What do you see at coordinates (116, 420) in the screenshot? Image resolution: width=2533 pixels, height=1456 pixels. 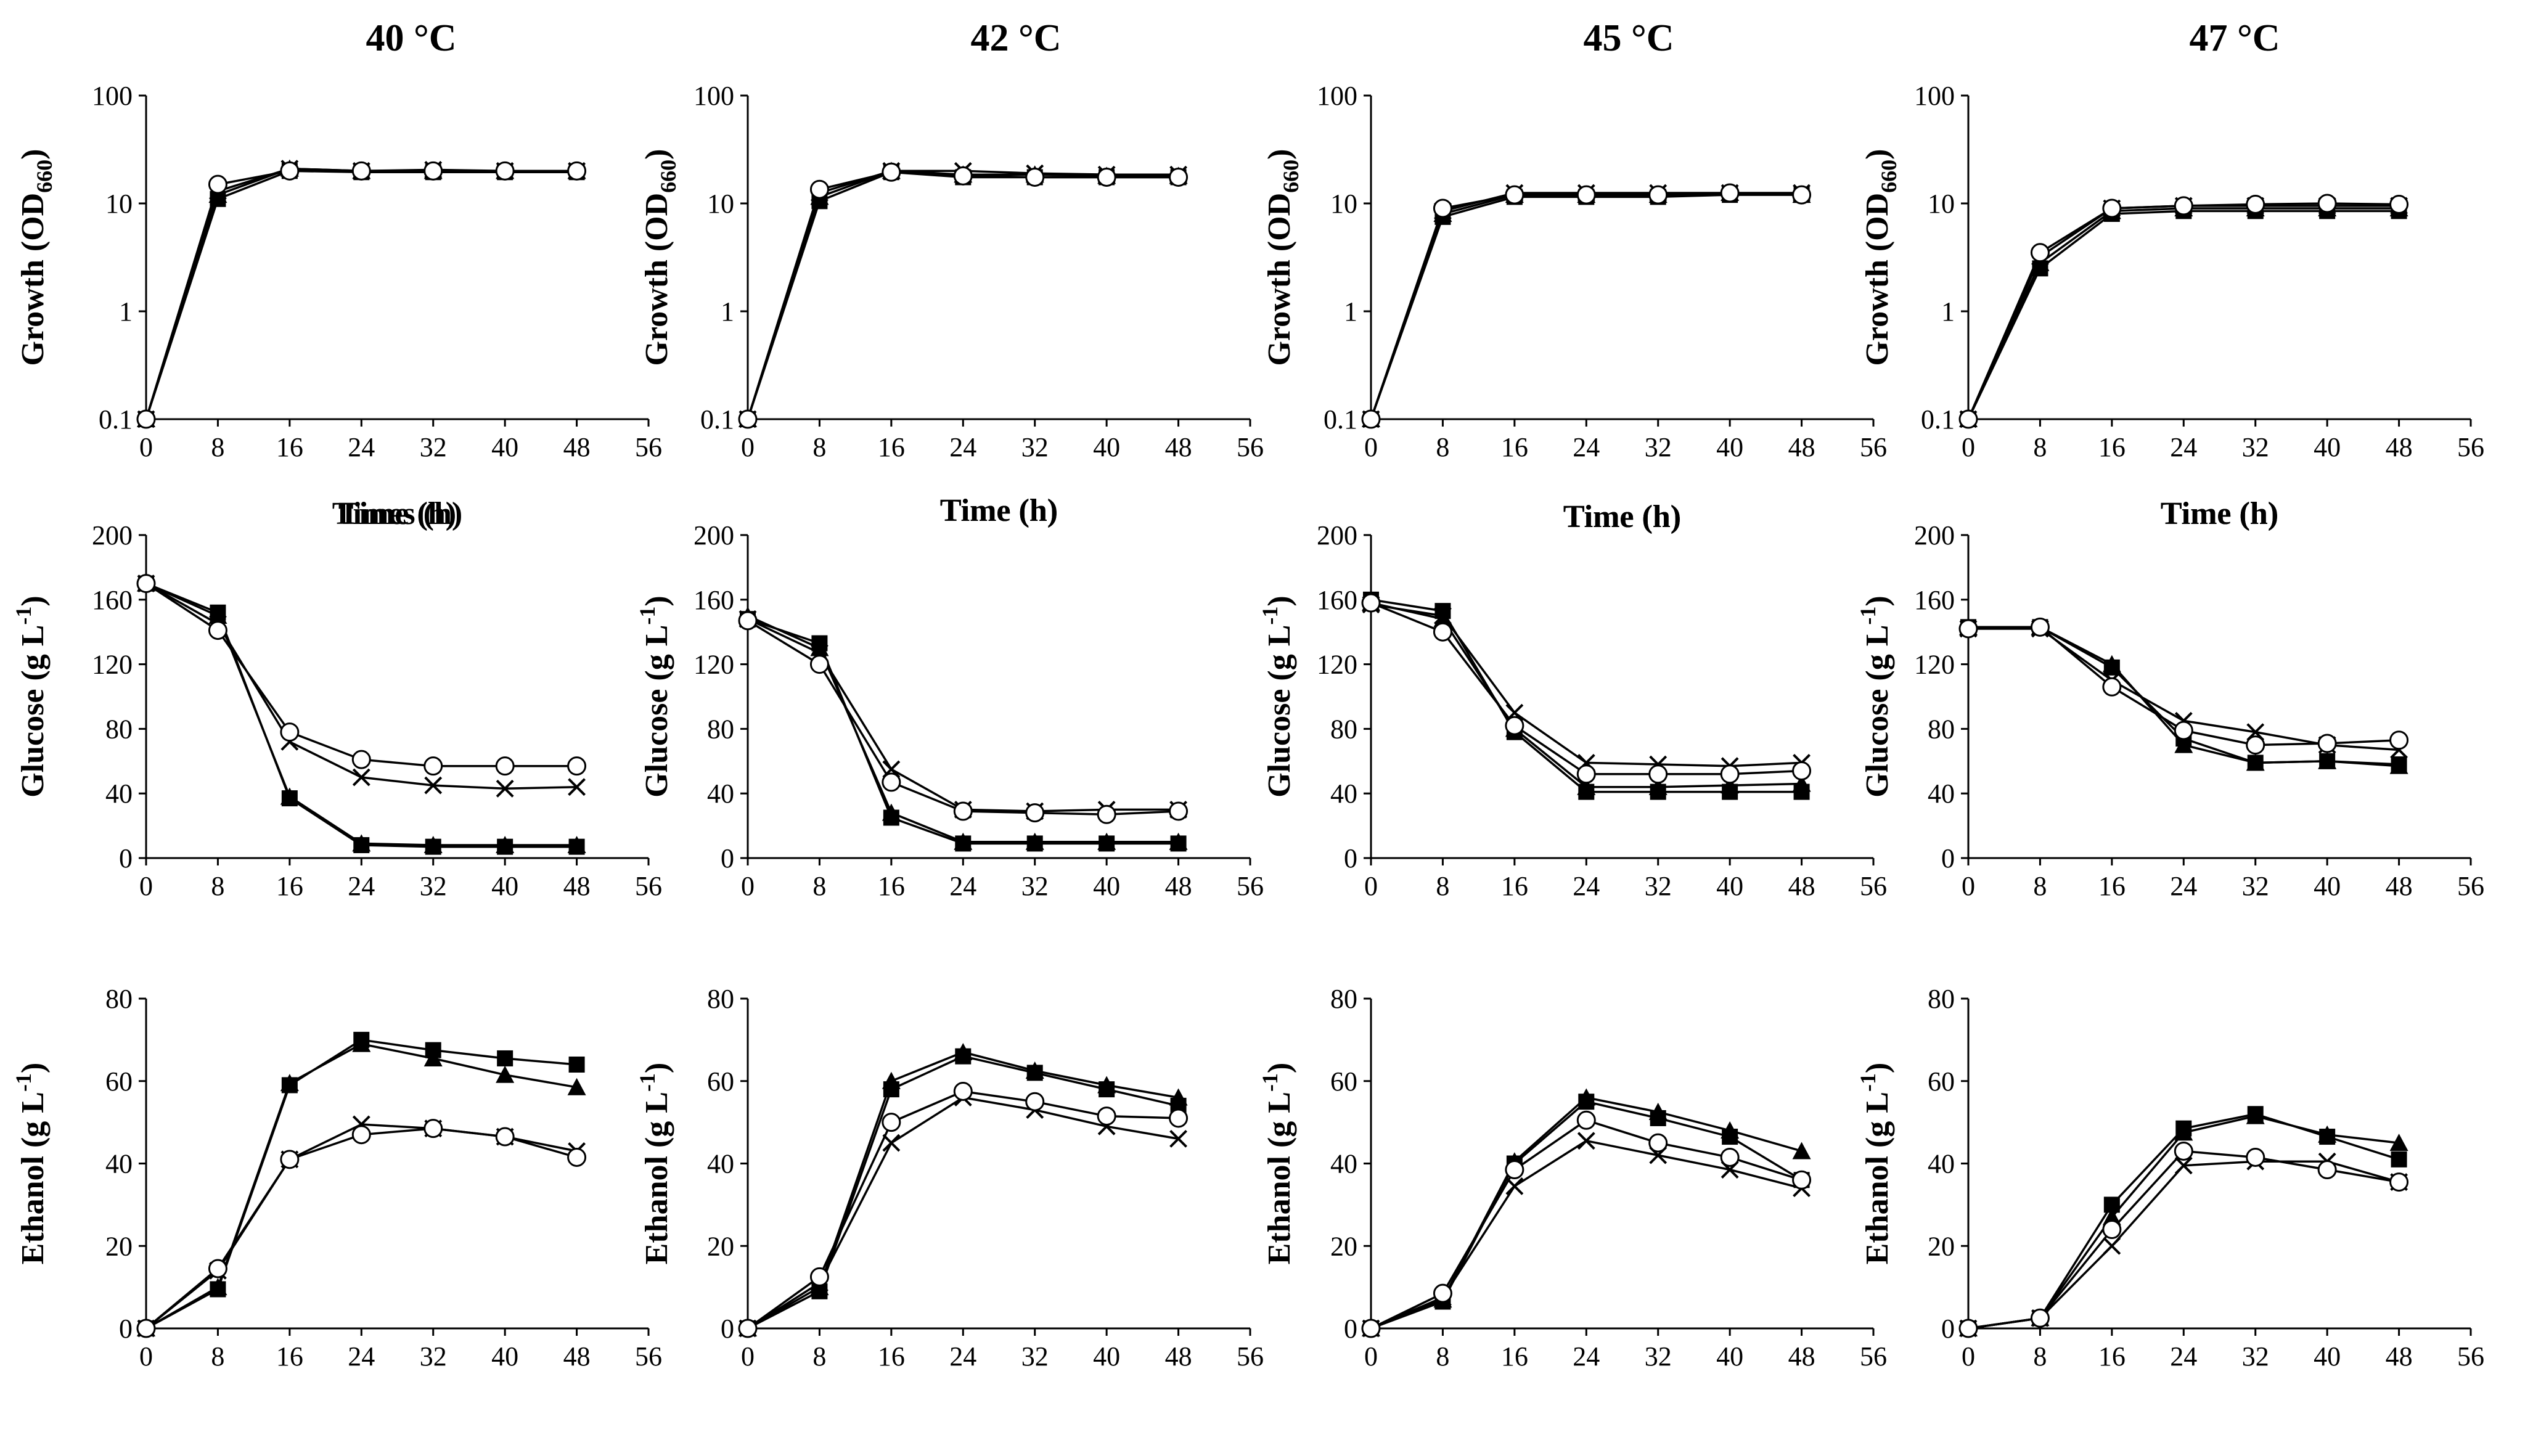 I see `y-tick-label: 0.1` at bounding box center [116, 420].